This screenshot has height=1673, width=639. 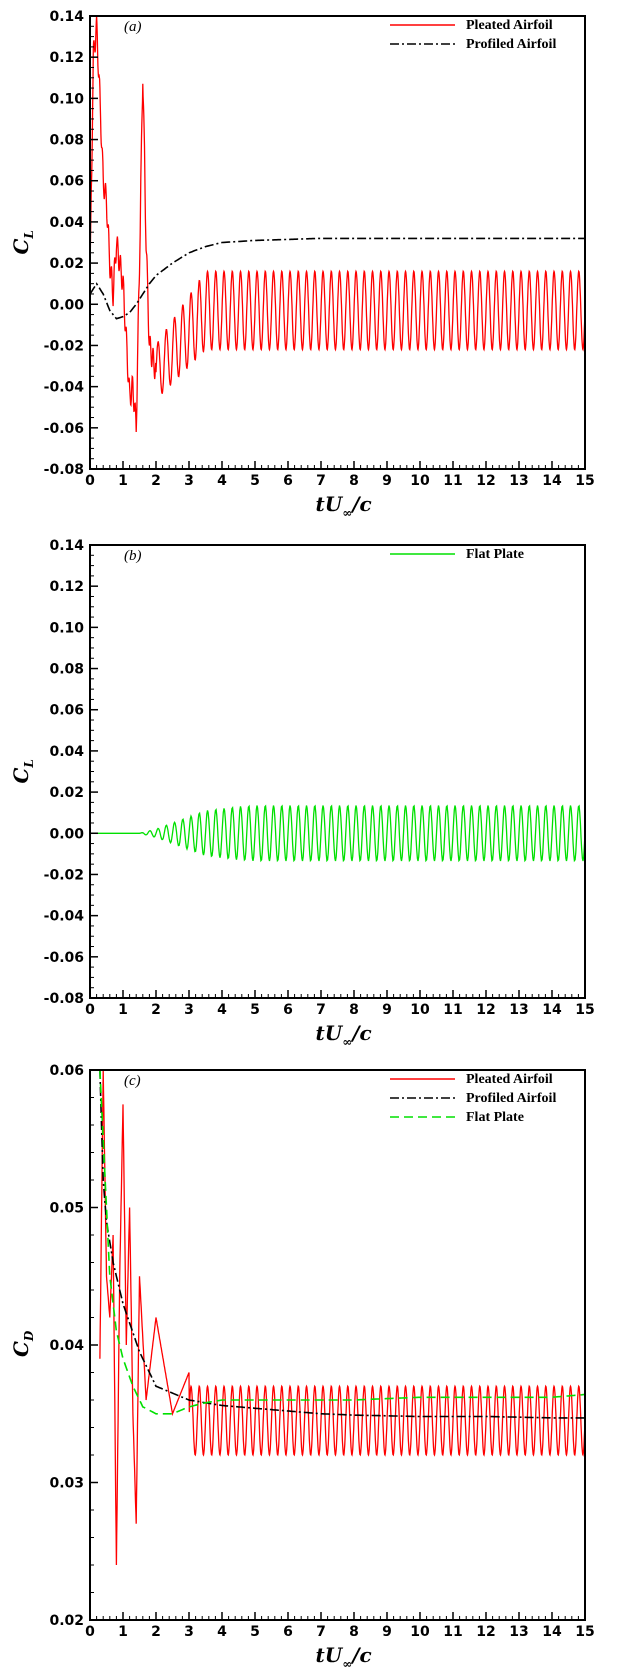 I want to click on panel-label: (b), so click(x=133, y=556).